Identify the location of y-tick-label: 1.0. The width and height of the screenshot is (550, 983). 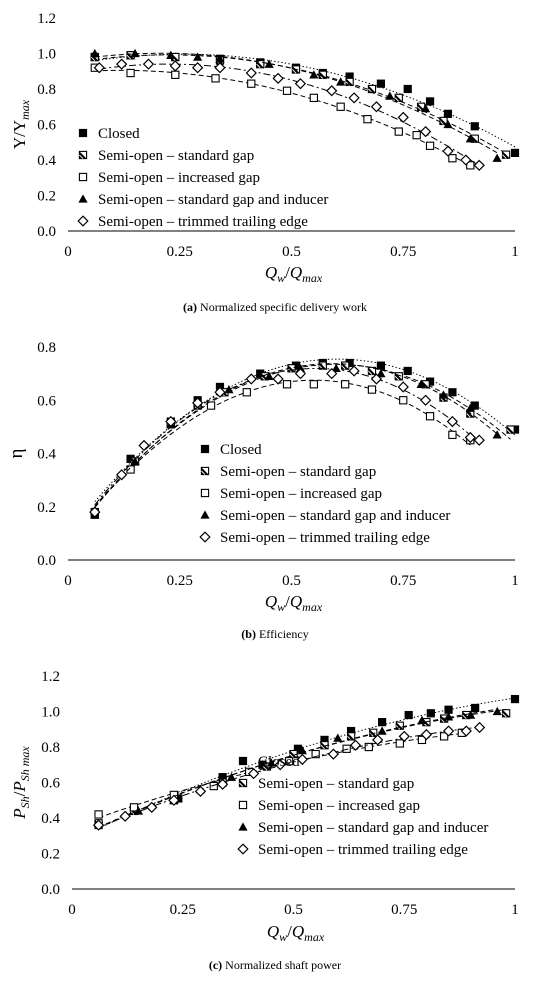
(50, 713).